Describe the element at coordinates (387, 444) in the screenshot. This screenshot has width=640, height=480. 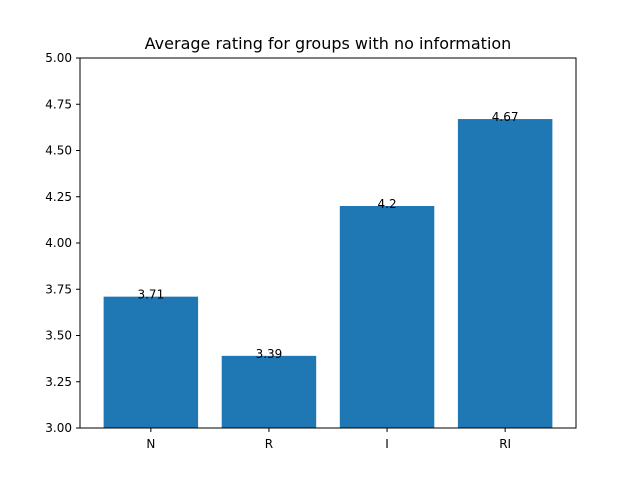
I see `x-tick-label-i: I` at that location.